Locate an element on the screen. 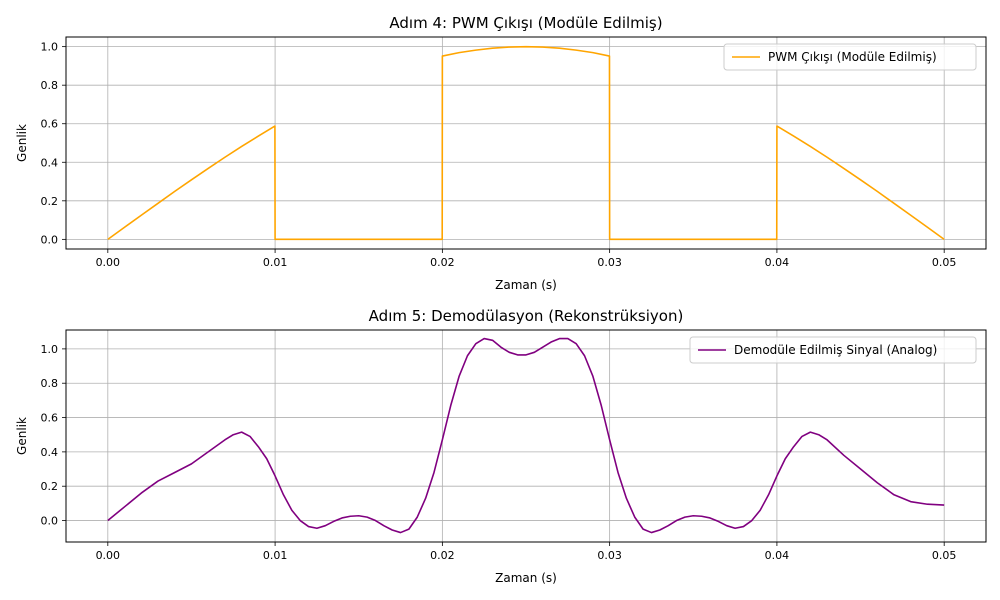 The image size is (1000, 600). legend-entry-label: Demodüle Edilmiş Sinyal (Analog) is located at coordinates (835, 350).